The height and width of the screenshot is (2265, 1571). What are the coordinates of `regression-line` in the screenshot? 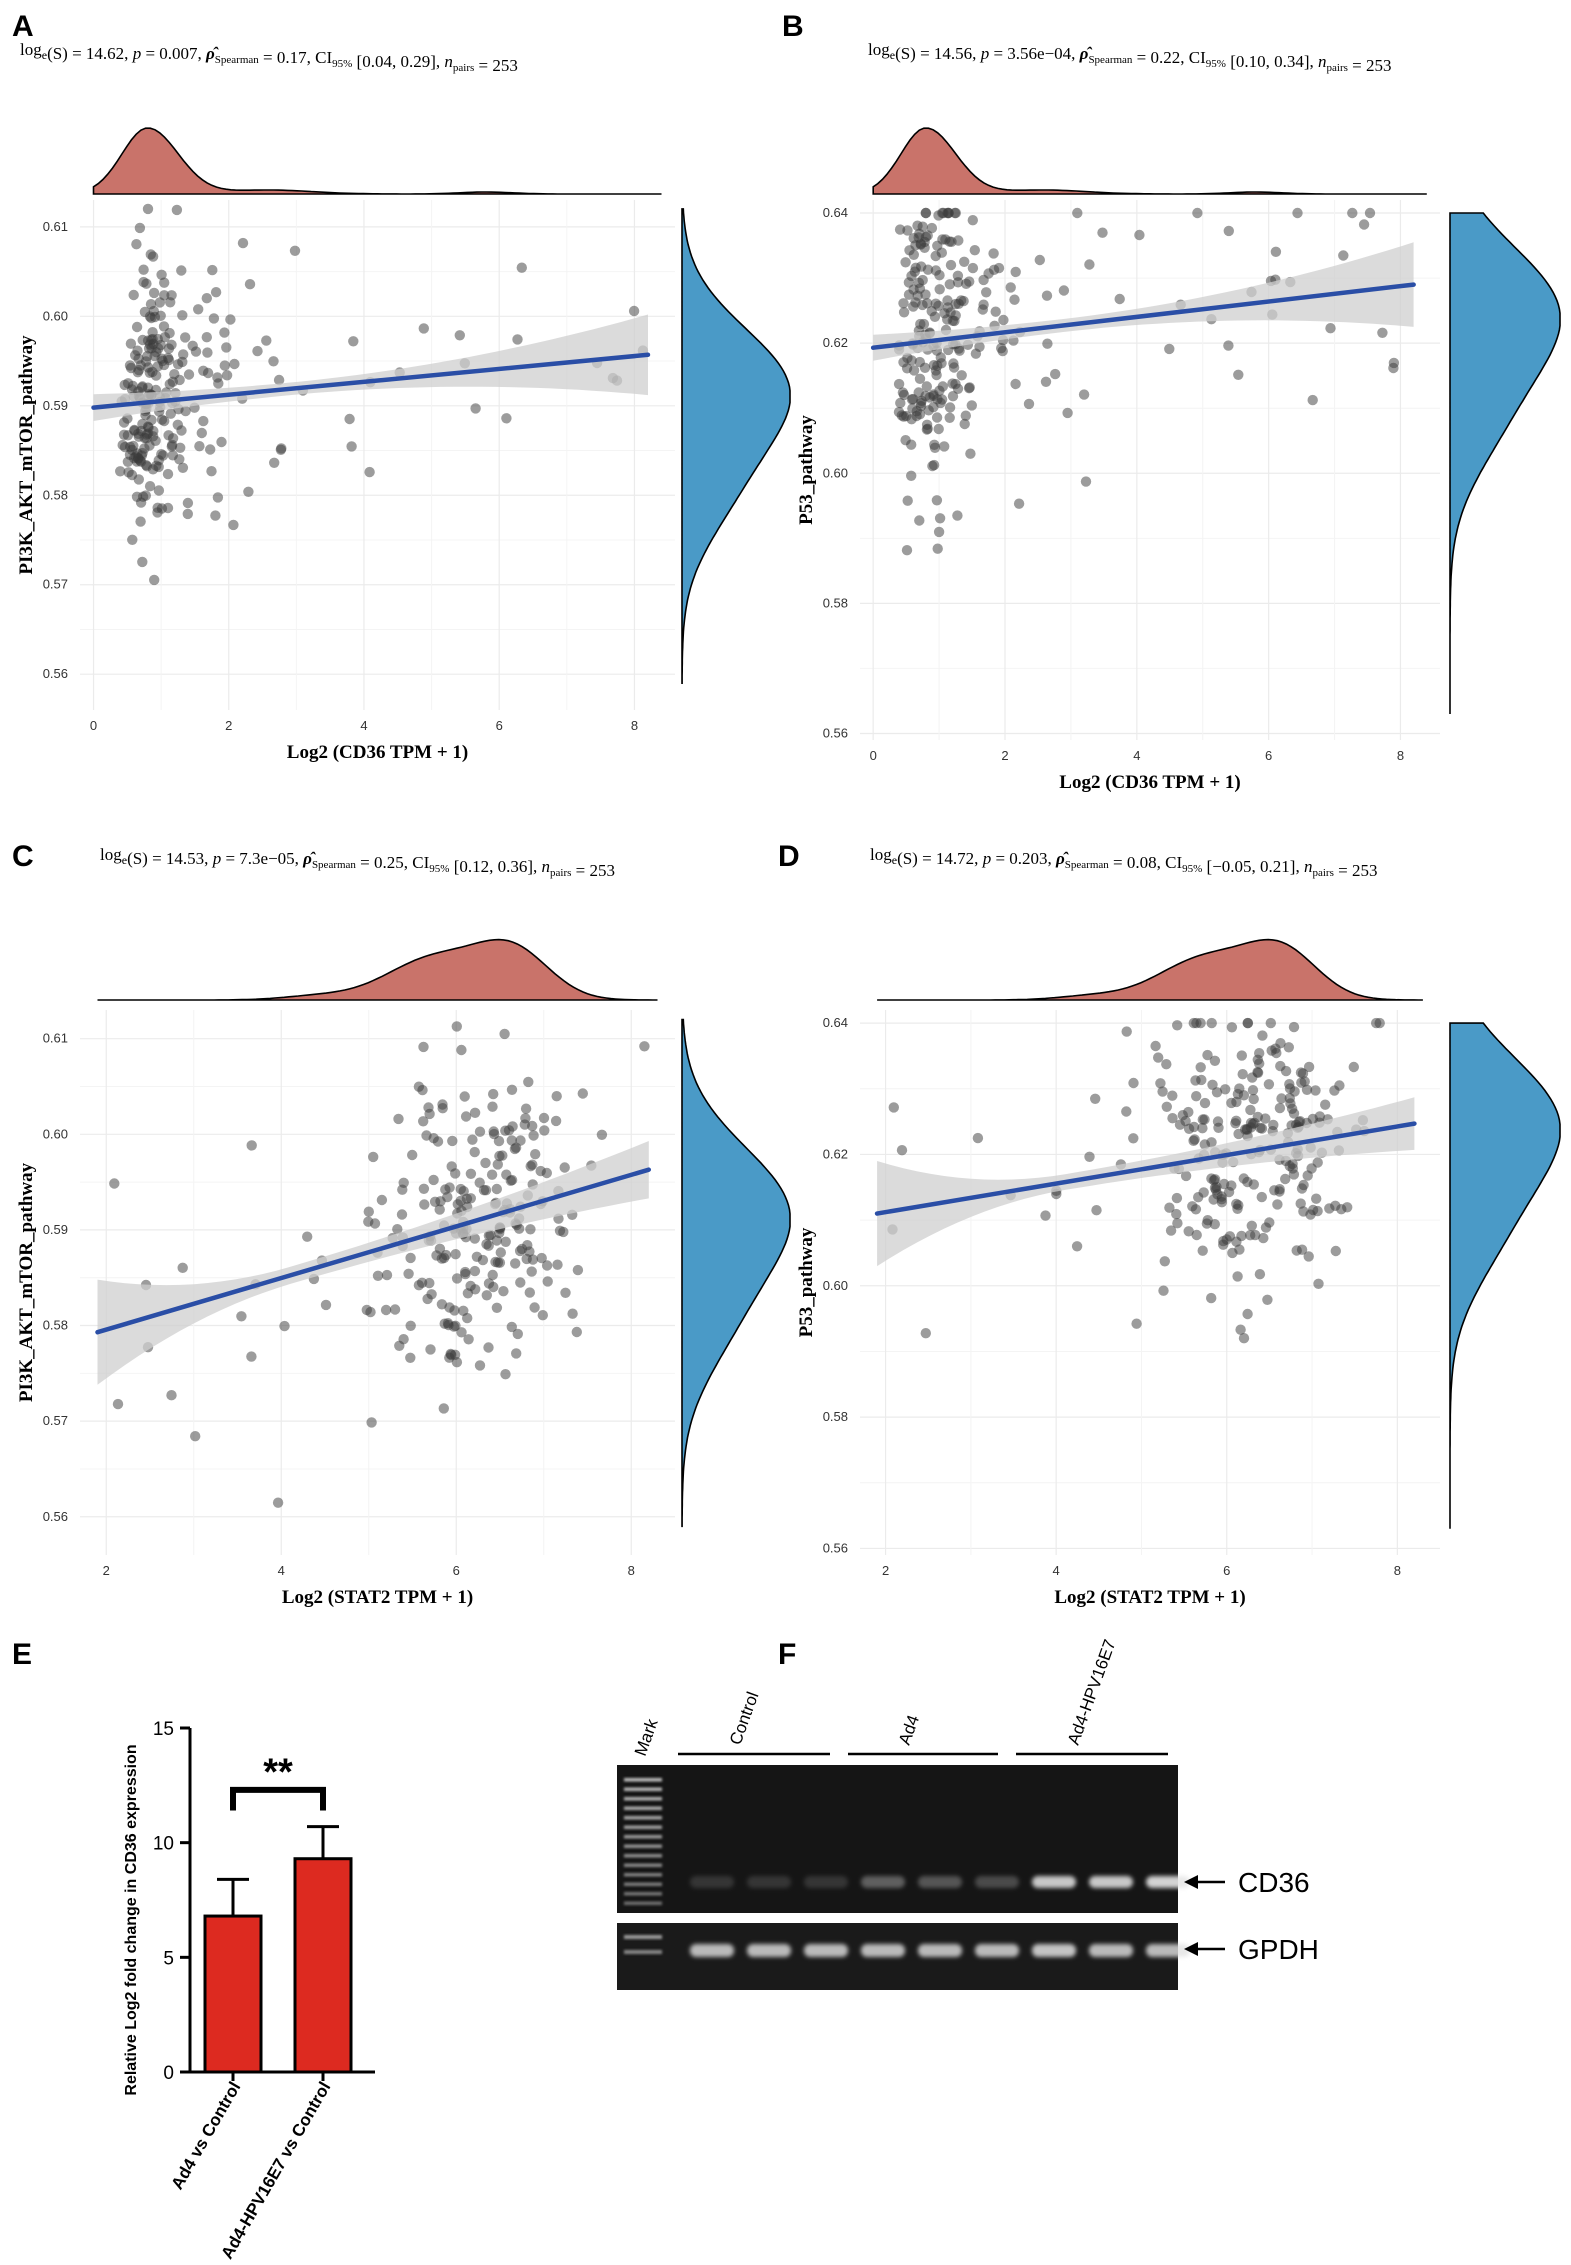 It's located at (1145, 1168).